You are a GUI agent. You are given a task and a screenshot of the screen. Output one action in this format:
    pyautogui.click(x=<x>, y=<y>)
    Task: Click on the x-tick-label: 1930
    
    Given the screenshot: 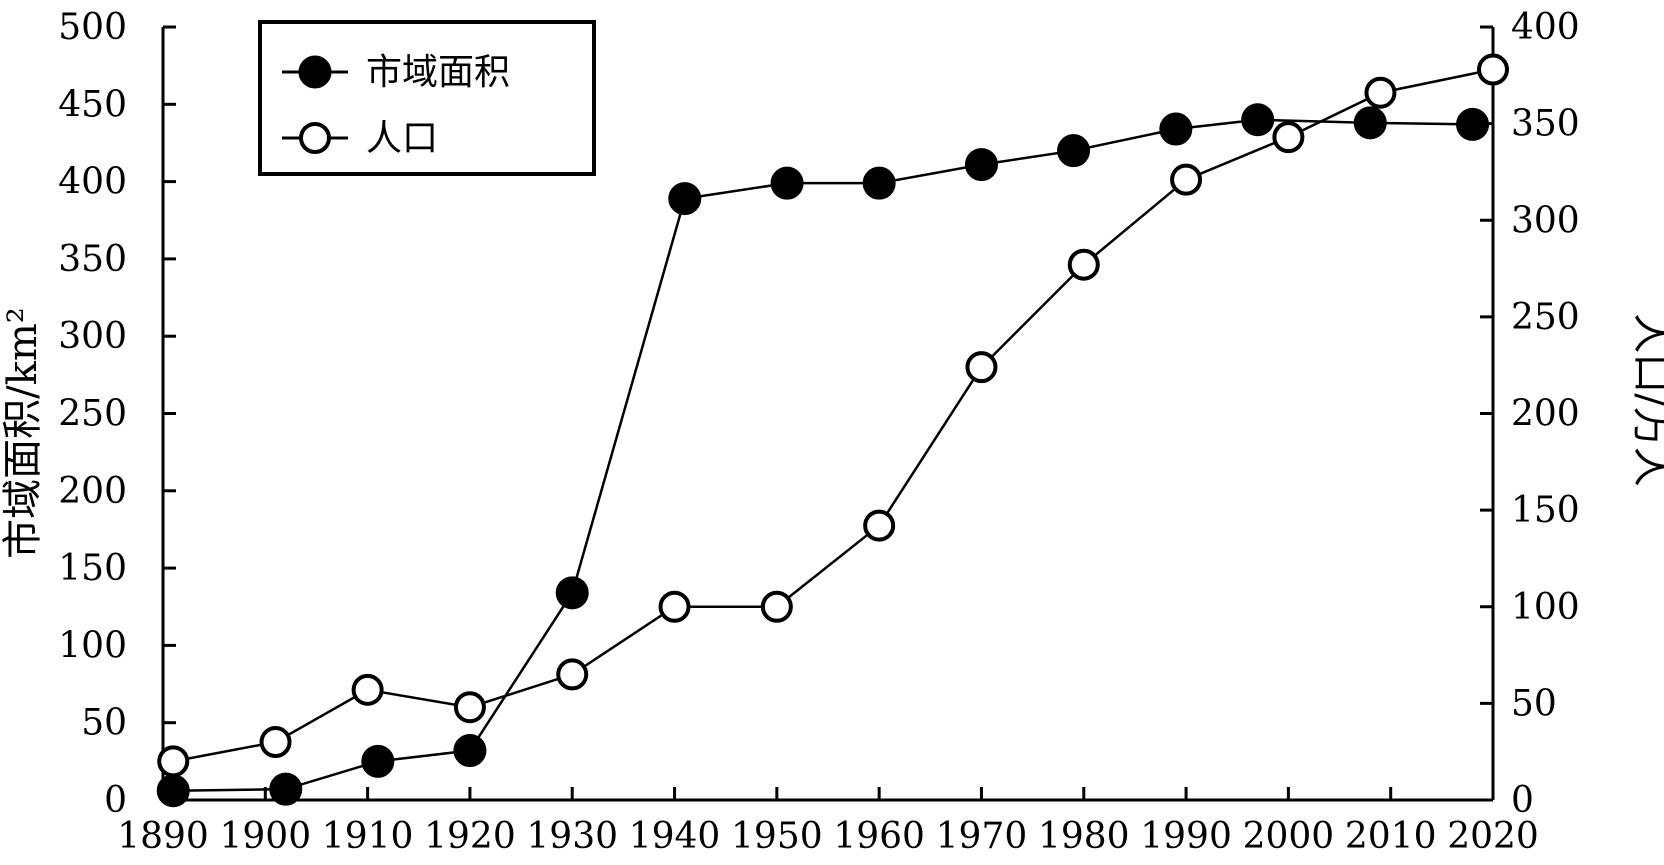 What is the action you would take?
    pyautogui.click(x=572, y=836)
    